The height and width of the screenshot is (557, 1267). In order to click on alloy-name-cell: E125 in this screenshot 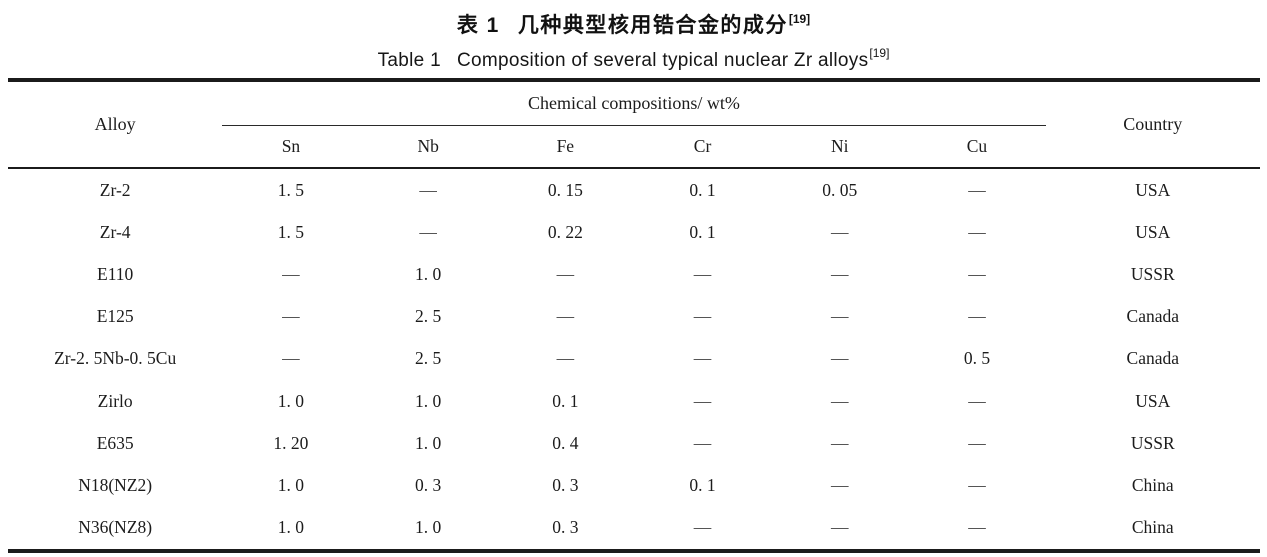, I will do `click(115, 316)`.